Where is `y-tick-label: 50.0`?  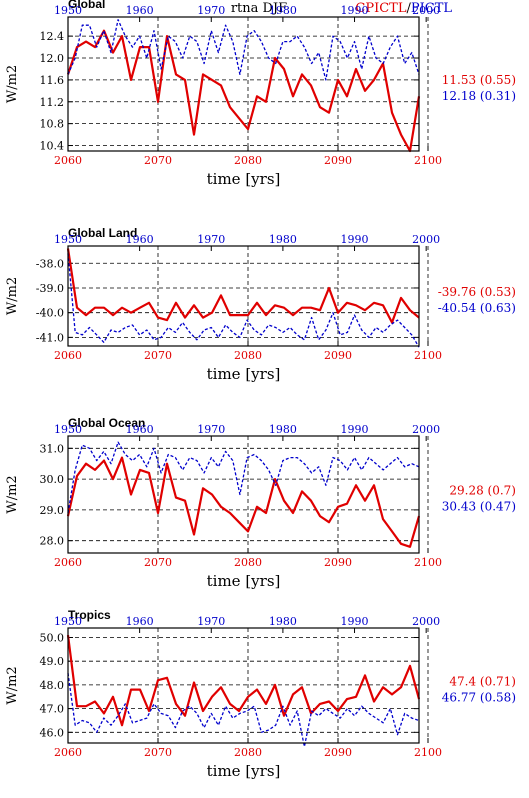
y-tick-label: 50.0 is located at coordinates (52, 637).